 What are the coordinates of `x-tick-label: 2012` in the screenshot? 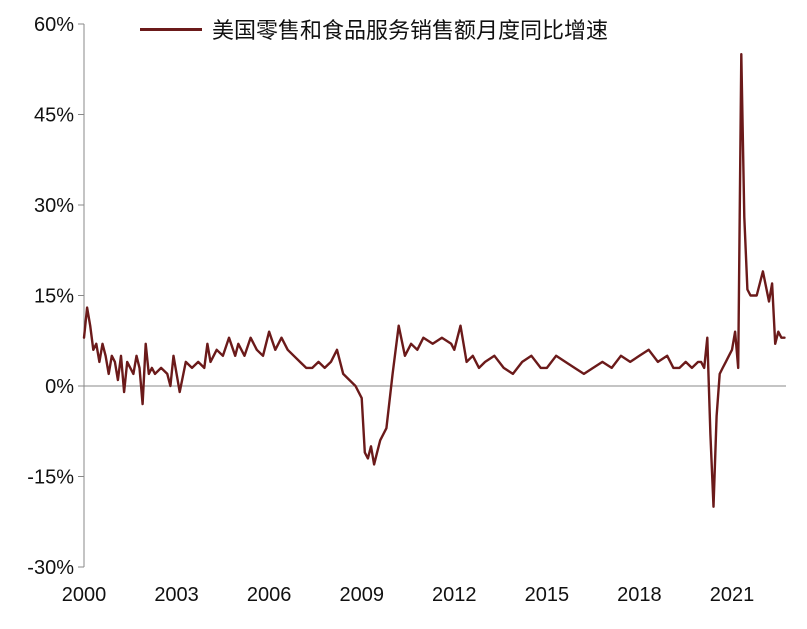 It's located at (454, 595).